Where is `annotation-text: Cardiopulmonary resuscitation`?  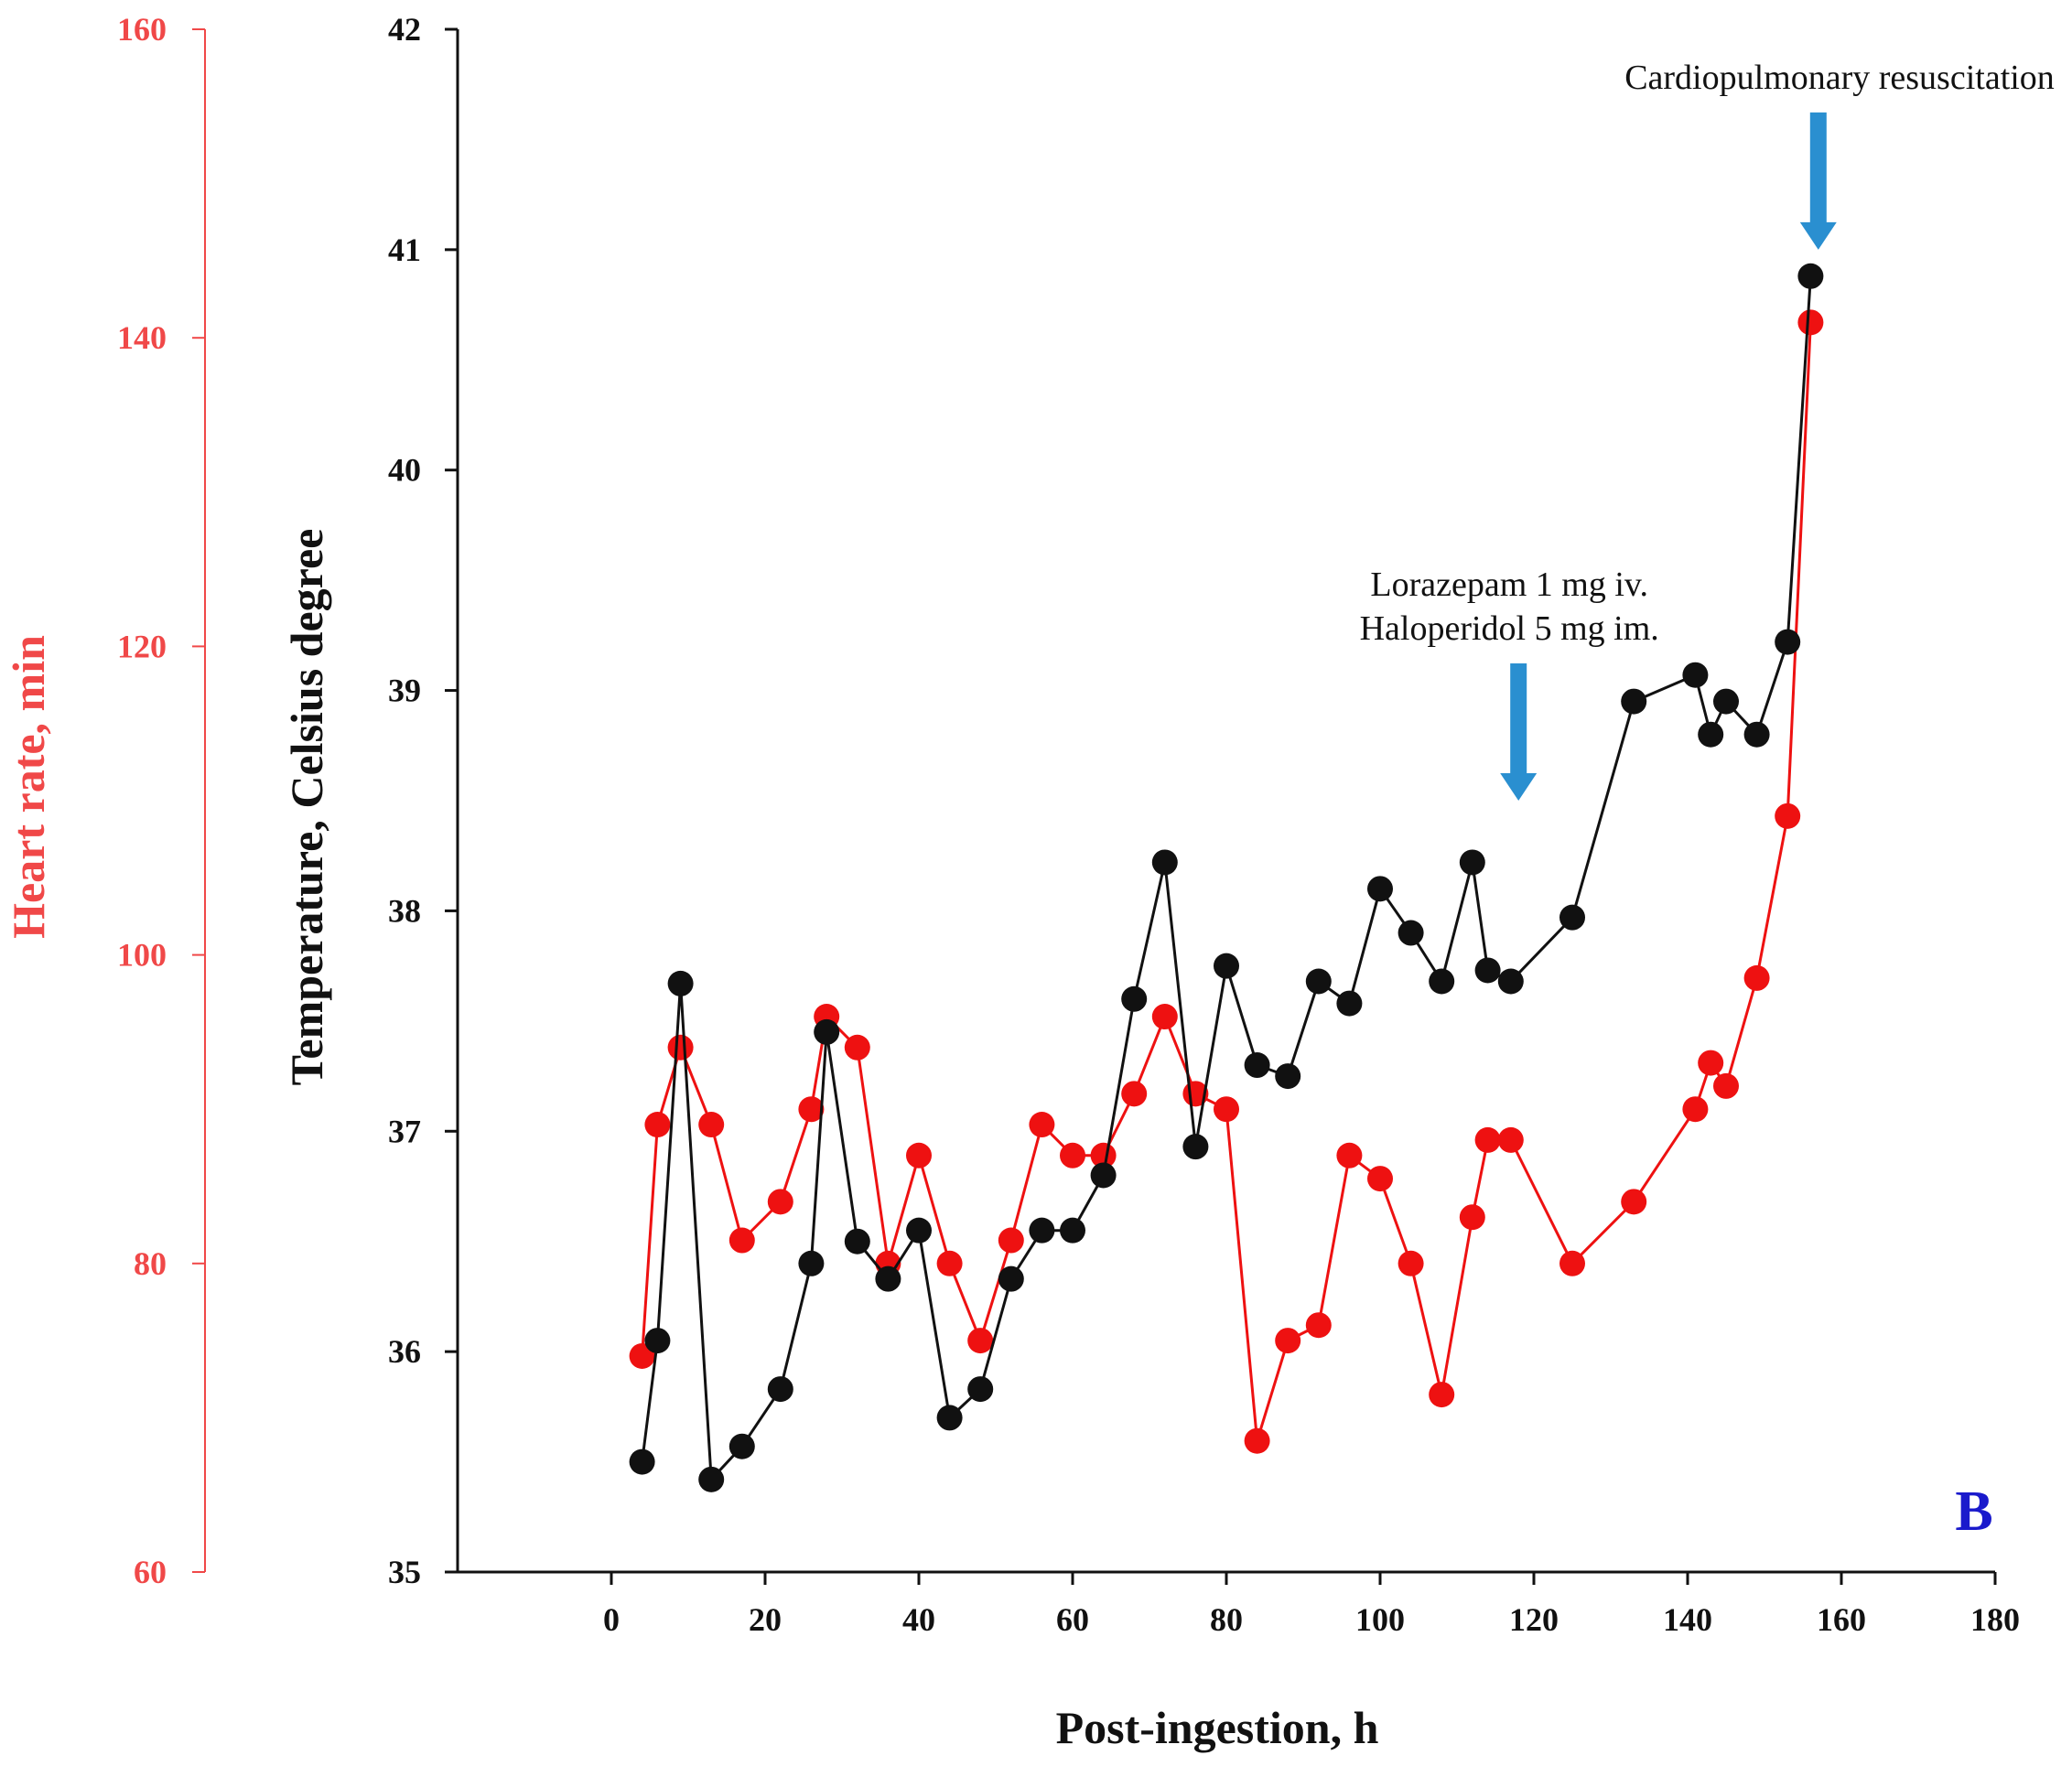 annotation-text: Cardiopulmonary resuscitation is located at coordinates (1839, 78).